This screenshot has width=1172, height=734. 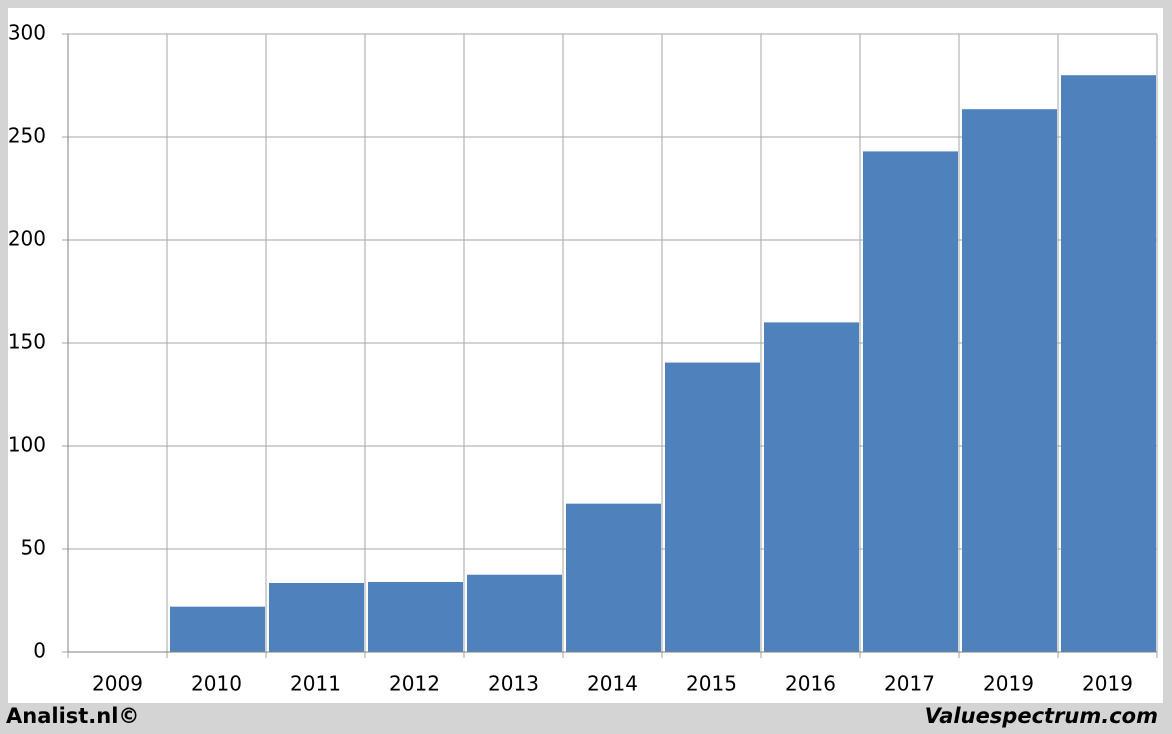 I want to click on y-tick-label: 50, so click(x=33, y=548).